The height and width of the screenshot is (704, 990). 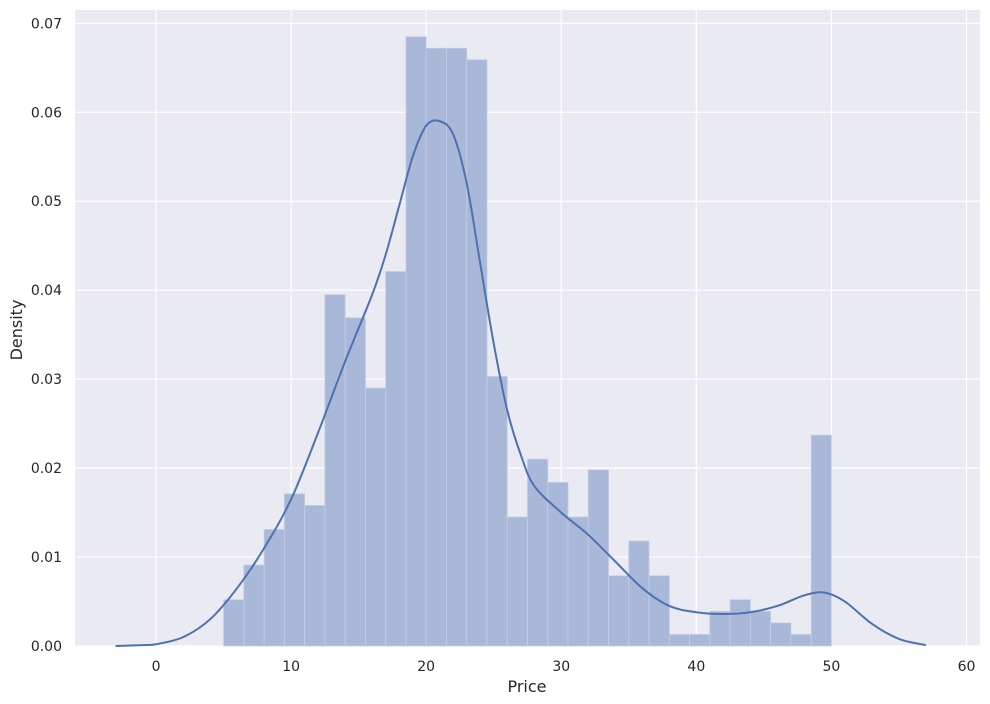 I want to click on y-tick-label: 0.00, so click(x=46, y=647).